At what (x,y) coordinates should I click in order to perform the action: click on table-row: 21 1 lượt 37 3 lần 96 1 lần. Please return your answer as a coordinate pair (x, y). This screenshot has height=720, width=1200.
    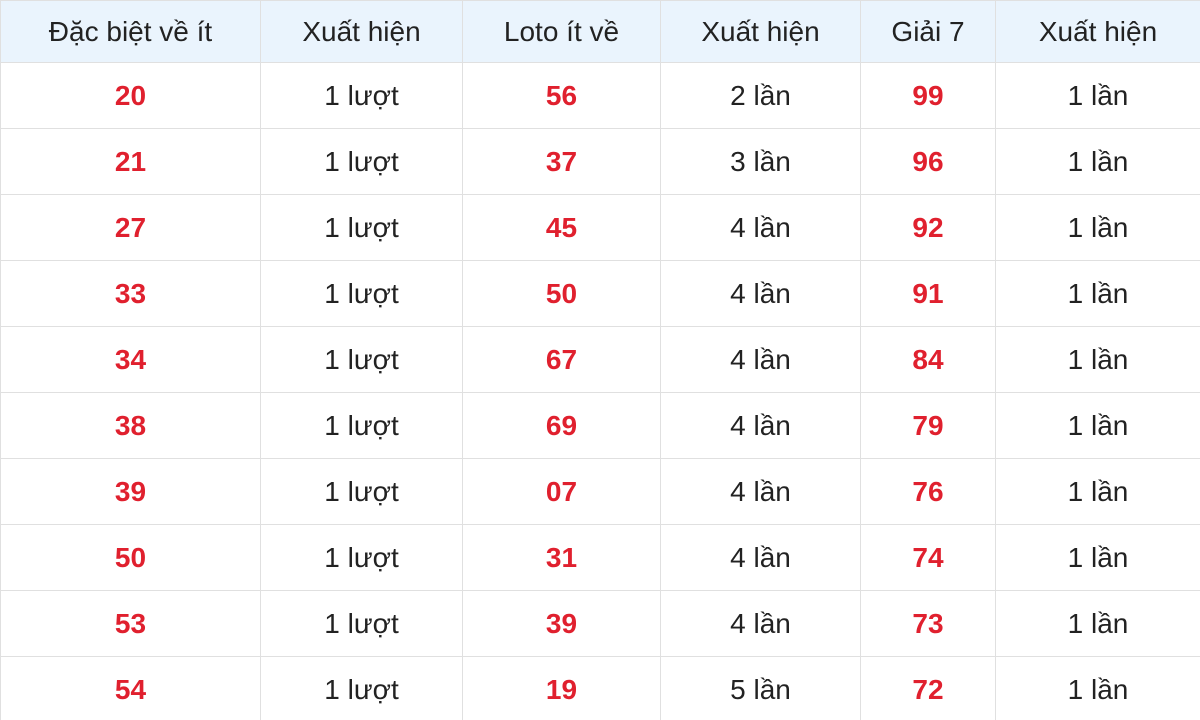
    Looking at the image, I should click on (600, 161).